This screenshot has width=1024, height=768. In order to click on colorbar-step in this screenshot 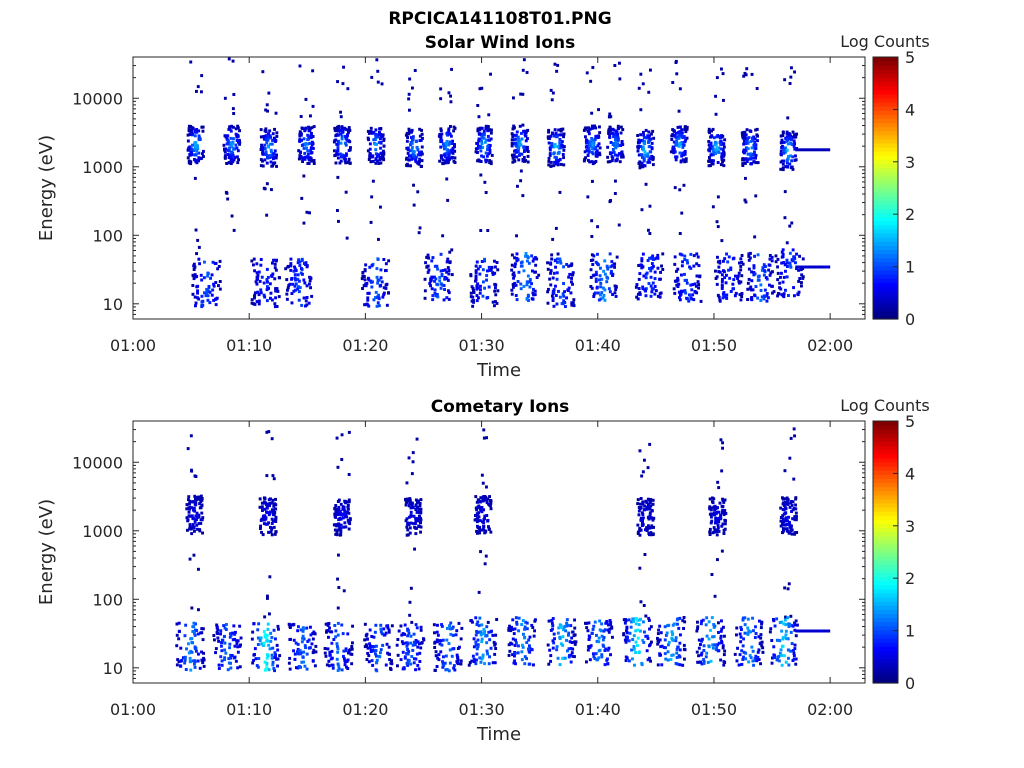, I will do `click(885, 476)`.